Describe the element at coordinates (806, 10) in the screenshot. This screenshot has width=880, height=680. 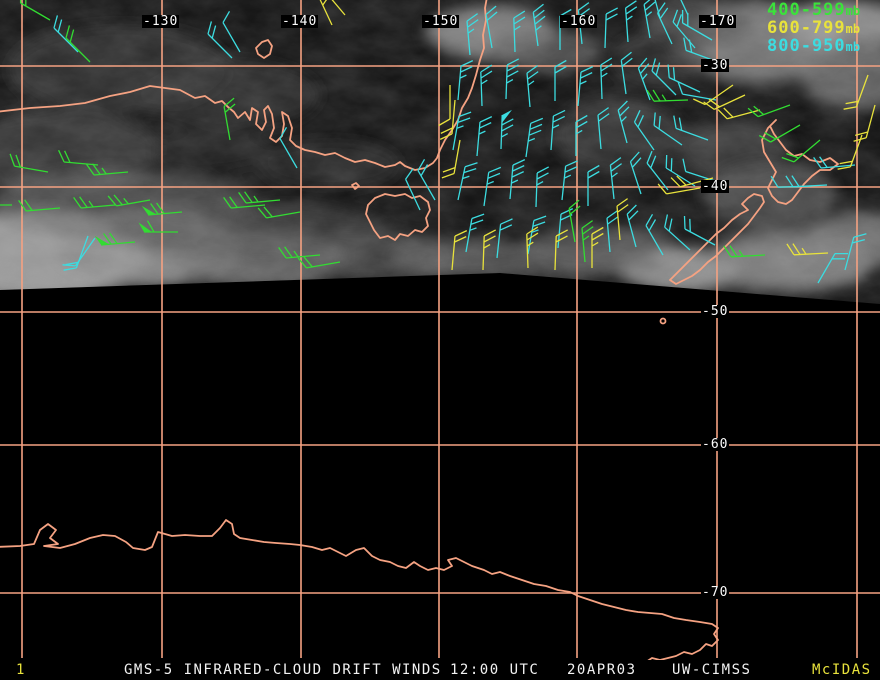
I see `legend-range: 400-599` at that location.